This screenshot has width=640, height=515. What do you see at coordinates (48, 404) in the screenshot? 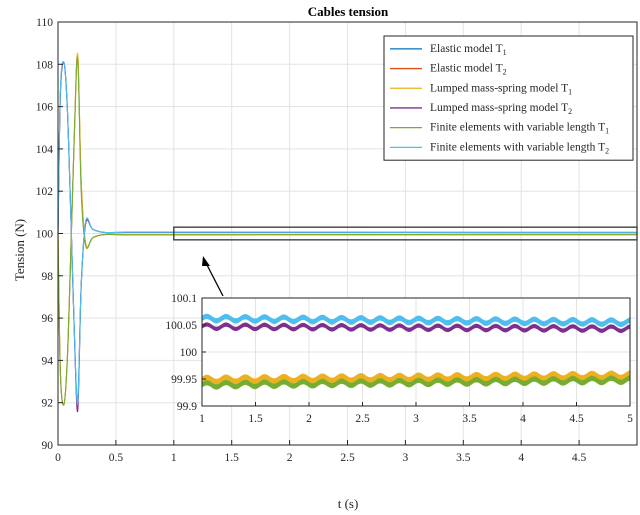
I see `y-tick-label: 92` at bounding box center [48, 404].